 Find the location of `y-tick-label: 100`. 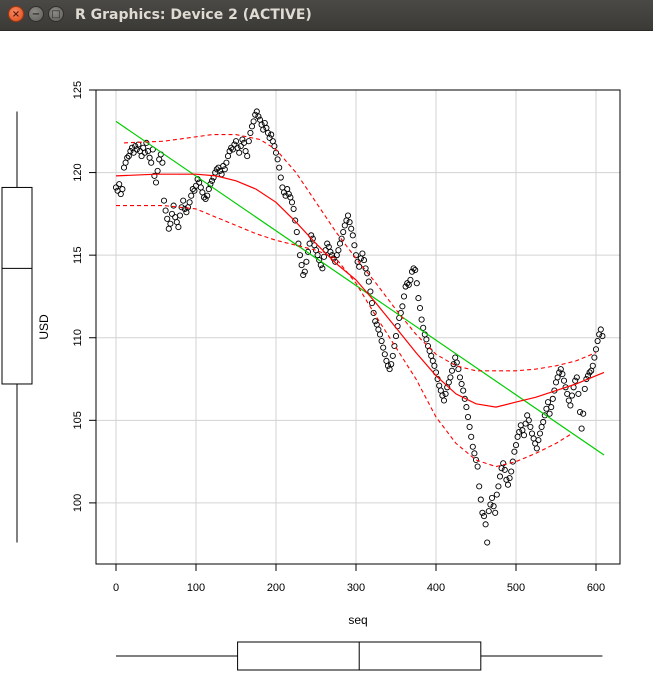

y-tick-label: 100 is located at coordinates (78, 503).